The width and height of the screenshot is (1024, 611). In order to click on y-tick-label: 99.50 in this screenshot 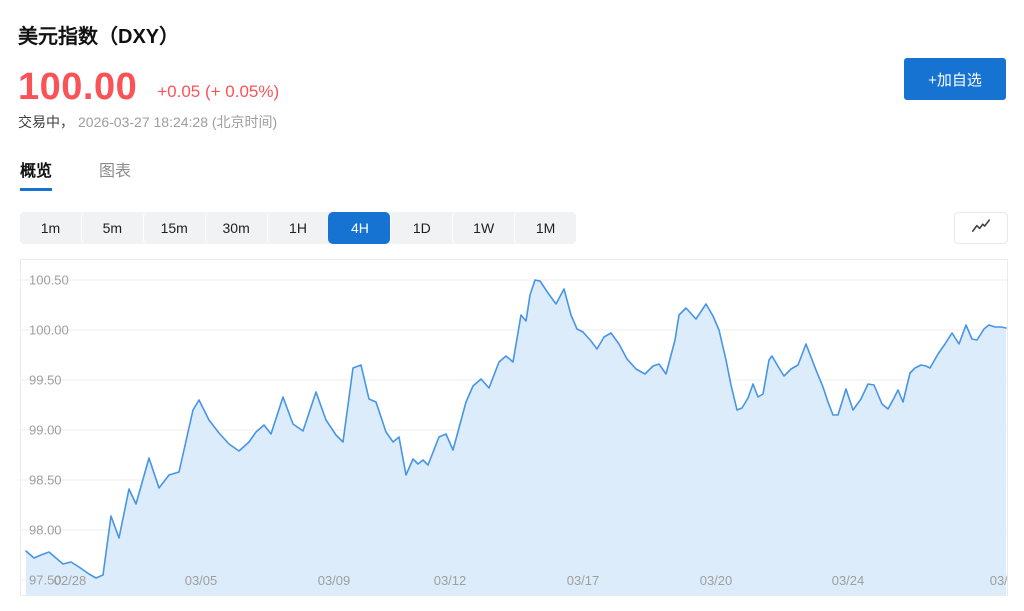, I will do `click(45, 380)`.